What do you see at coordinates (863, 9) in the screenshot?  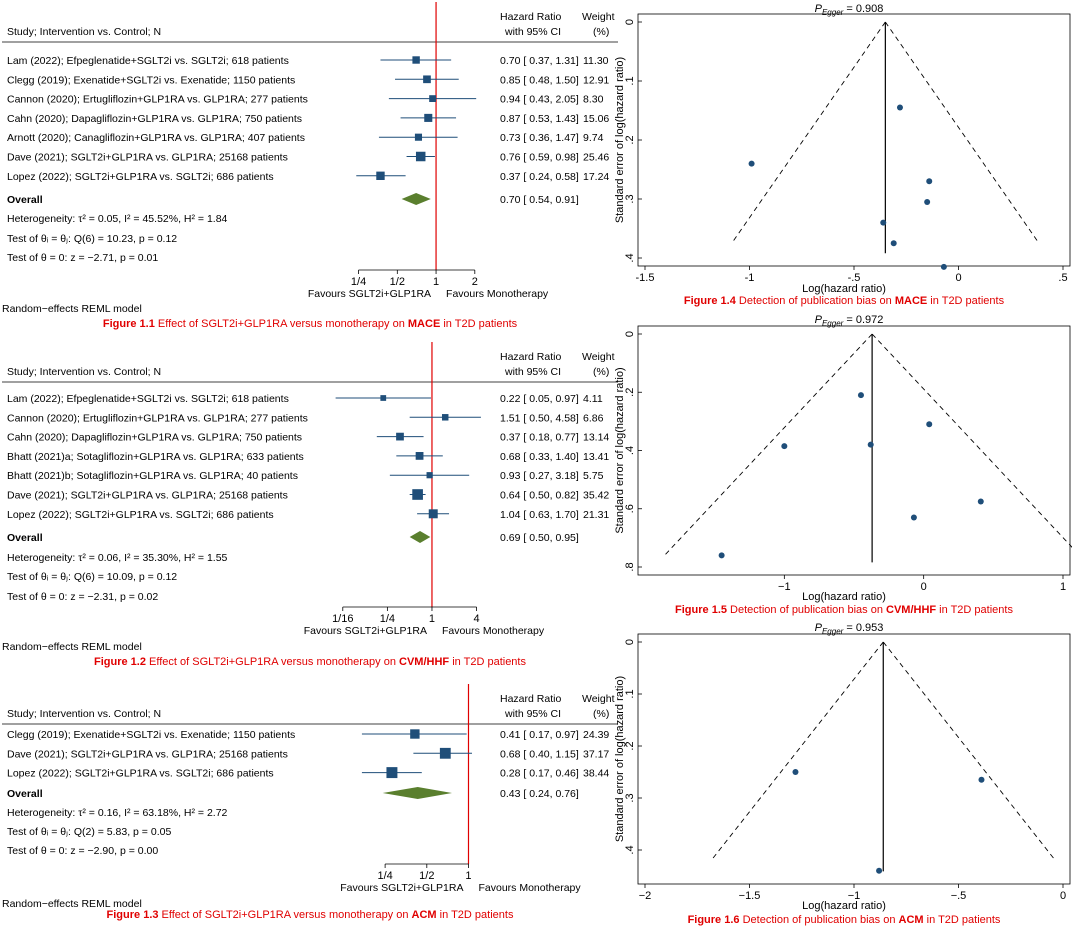 I see `egger-p-value: = 0.908` at bounding box center [863, 9].